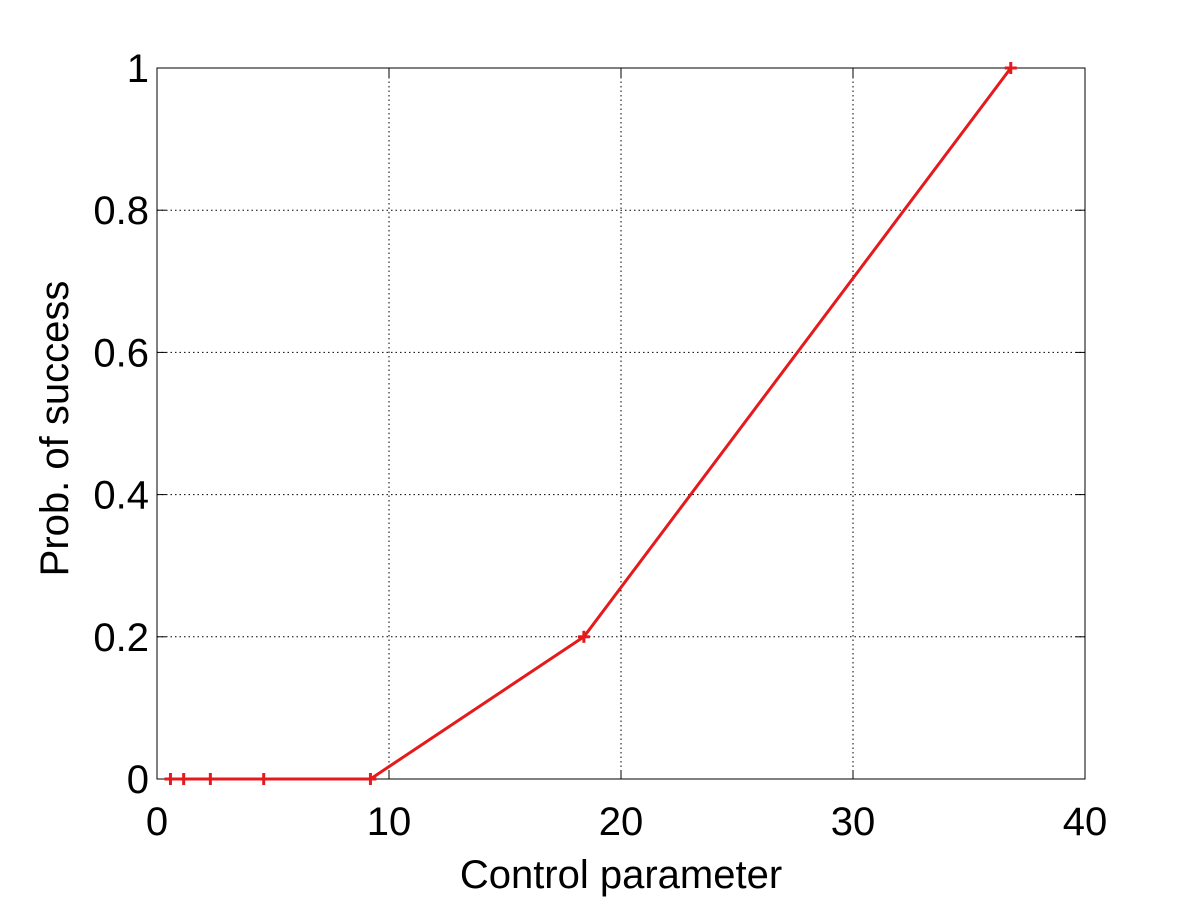 The image size is (1200, 900). I want to click on x-tick-label: 10, so click(389, 822).